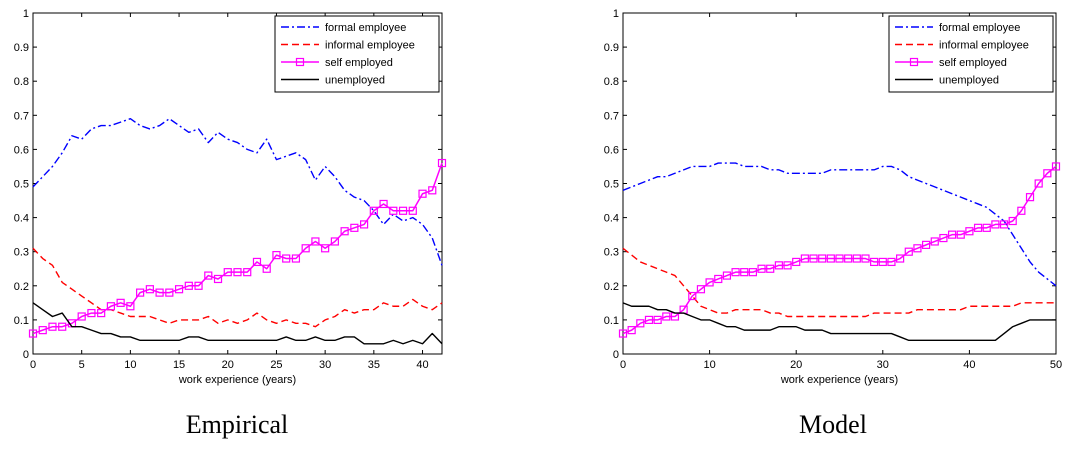 The width and height of the screenshot is (1068, 450). I want to click on x-tick-label: 0, so click(33, 365).